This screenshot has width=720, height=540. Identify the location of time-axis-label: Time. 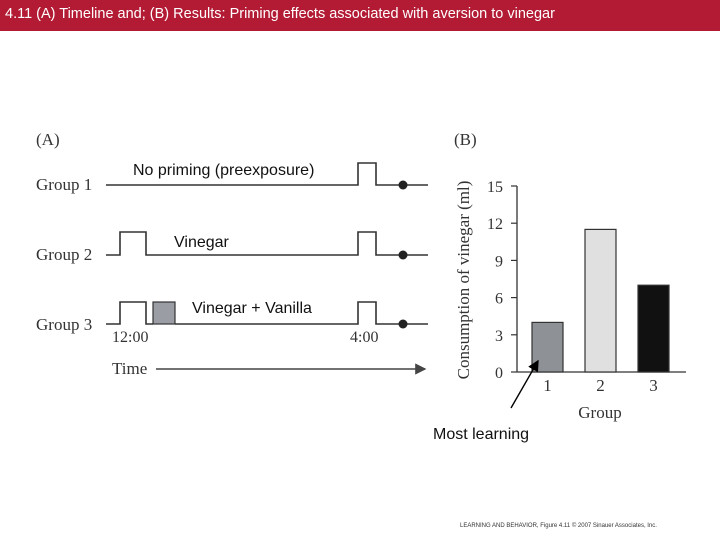
(129, 368).